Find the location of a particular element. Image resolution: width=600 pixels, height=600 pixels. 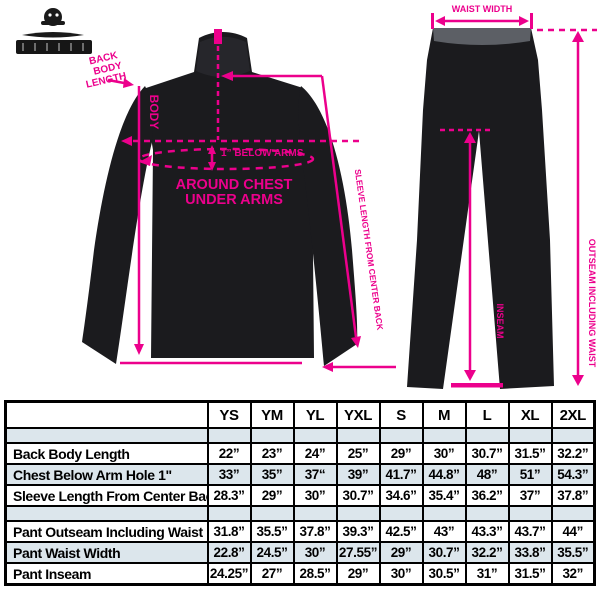

size-column-header: YM is located at coordinates (272, 414).